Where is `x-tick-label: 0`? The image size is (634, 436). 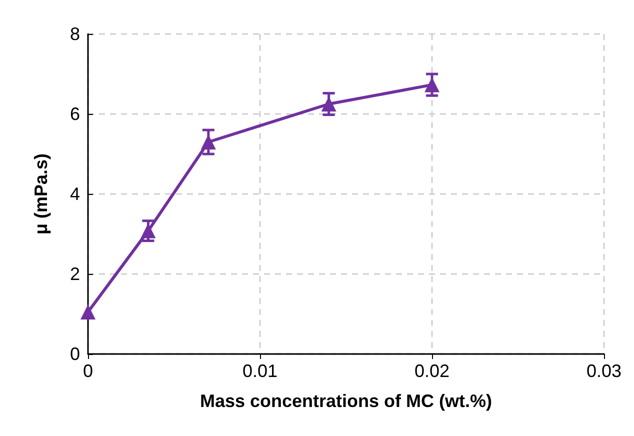
x-tick-label: 0 is located at coordinates (88, 371).